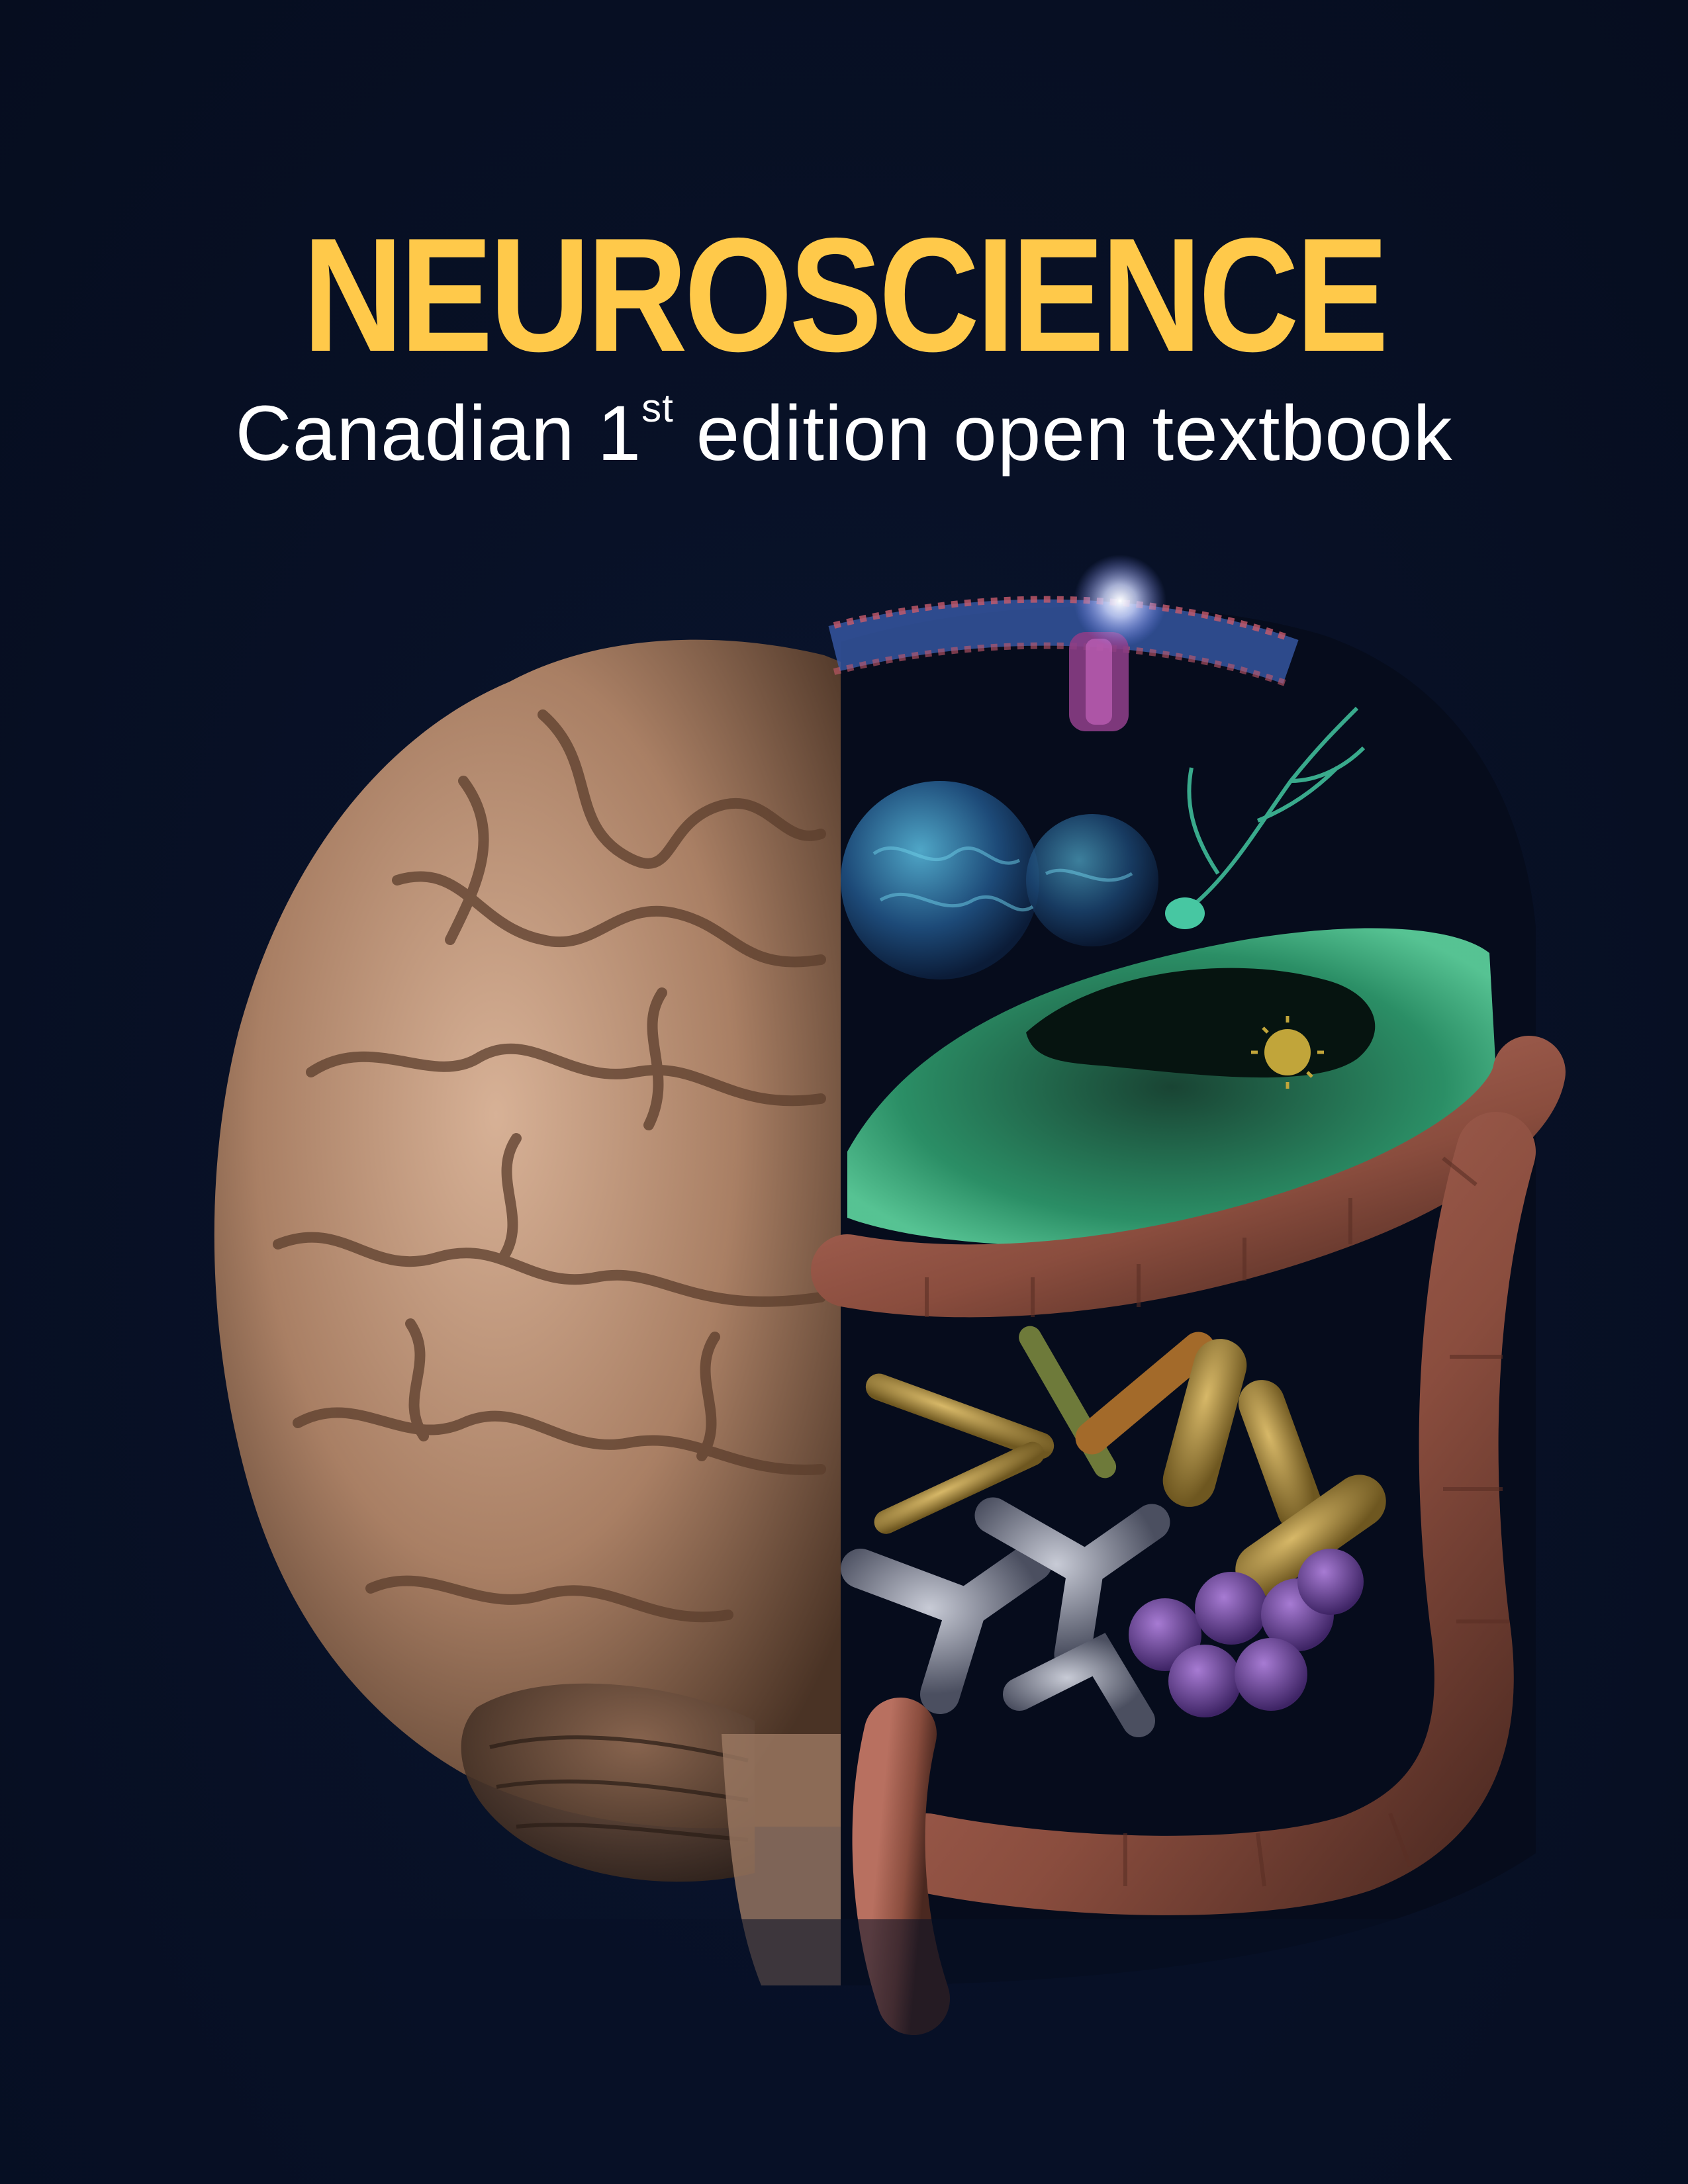 This screenshot has width=1688, height=2184. Describe the element at coordinates (1120, 601) in the screenshot. I see `light-glow` at that location.